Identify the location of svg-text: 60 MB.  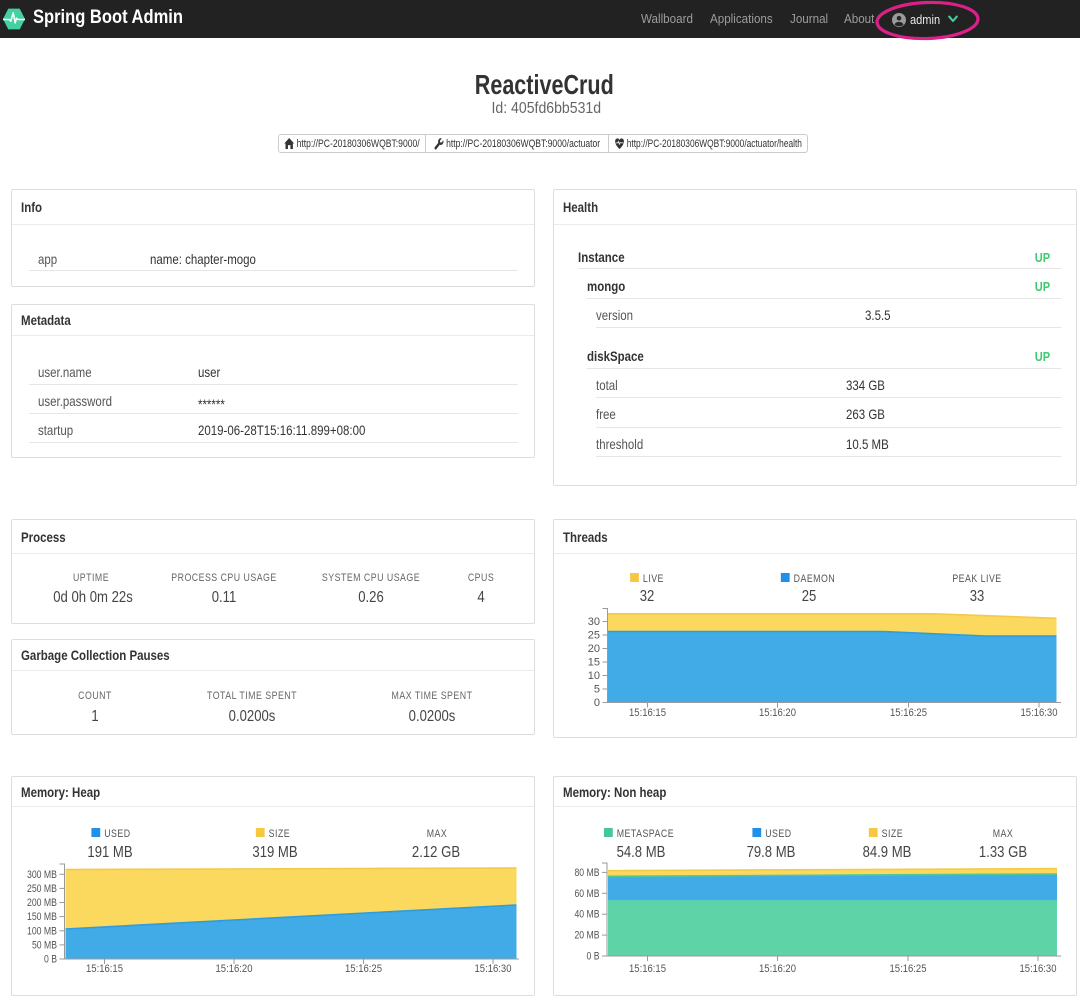
(587, 894).